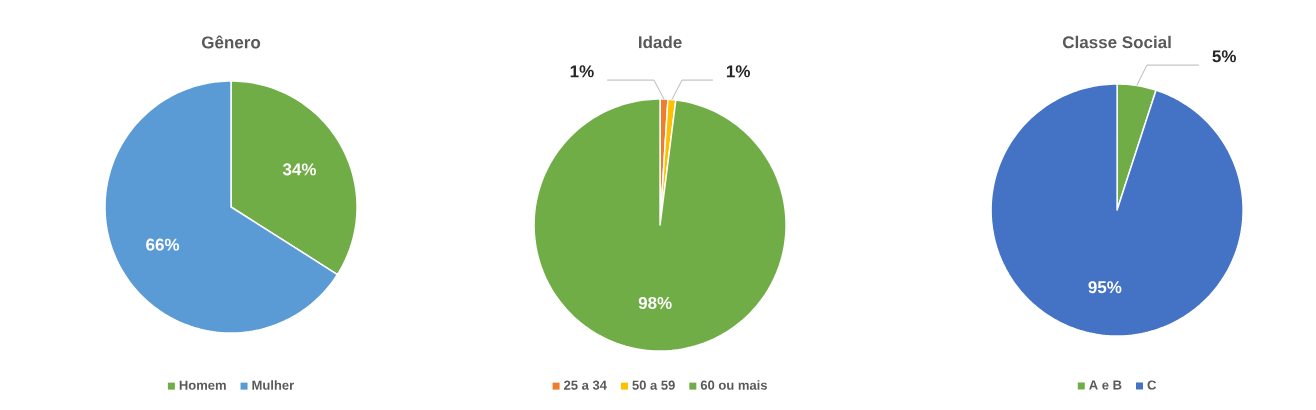 This screenshot has height=410, width=1316. Describe the element at coordinates (1116, 42) in the screenshot. I see `chart-title: Classe Social` at that location.